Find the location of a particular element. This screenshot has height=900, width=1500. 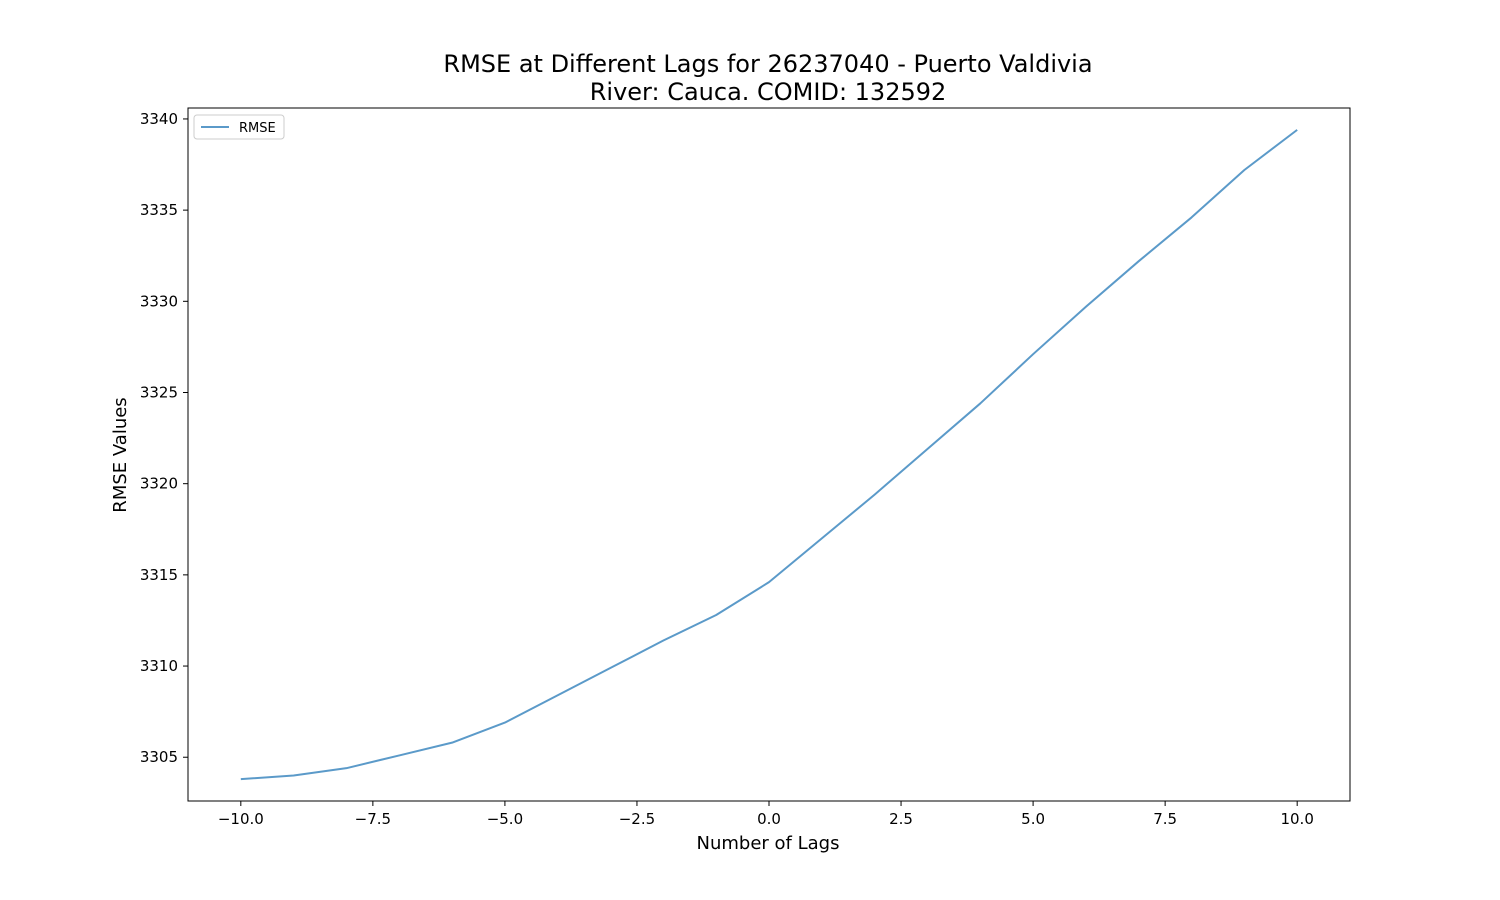

y-tick-label: 3340 is located at coordinates (159, 119).